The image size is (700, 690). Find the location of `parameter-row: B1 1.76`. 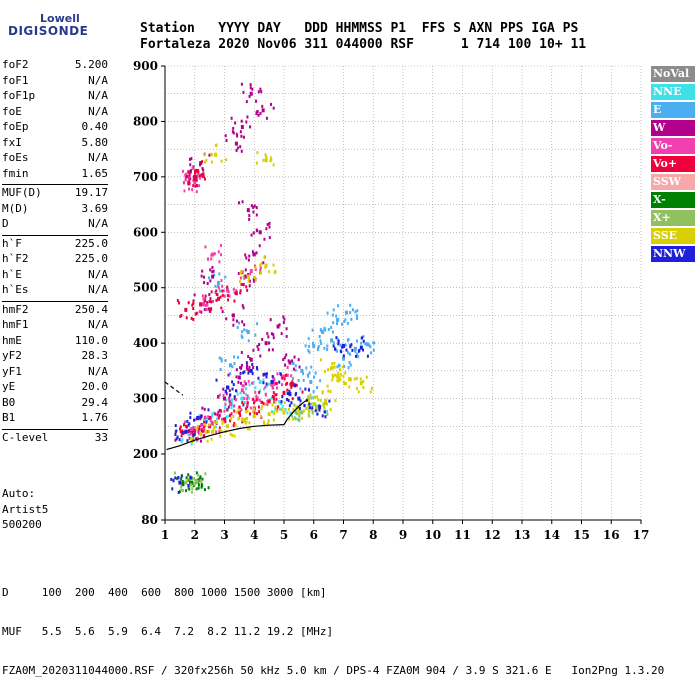

parameter-row: B1 1.76 is located at coordinates (55, 419).